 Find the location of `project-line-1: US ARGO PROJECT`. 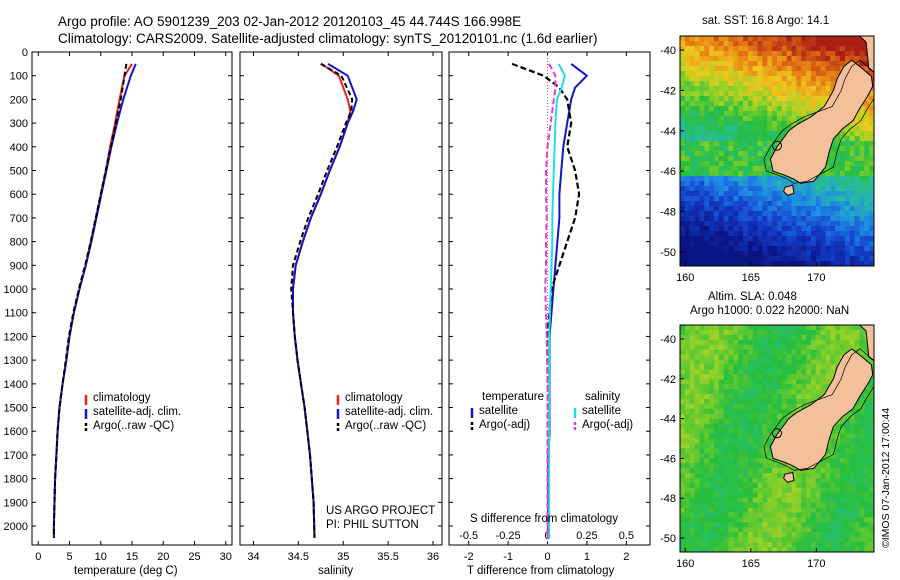

project-line-1: US ARGO PROJECT is located at coordinates (381, 511).